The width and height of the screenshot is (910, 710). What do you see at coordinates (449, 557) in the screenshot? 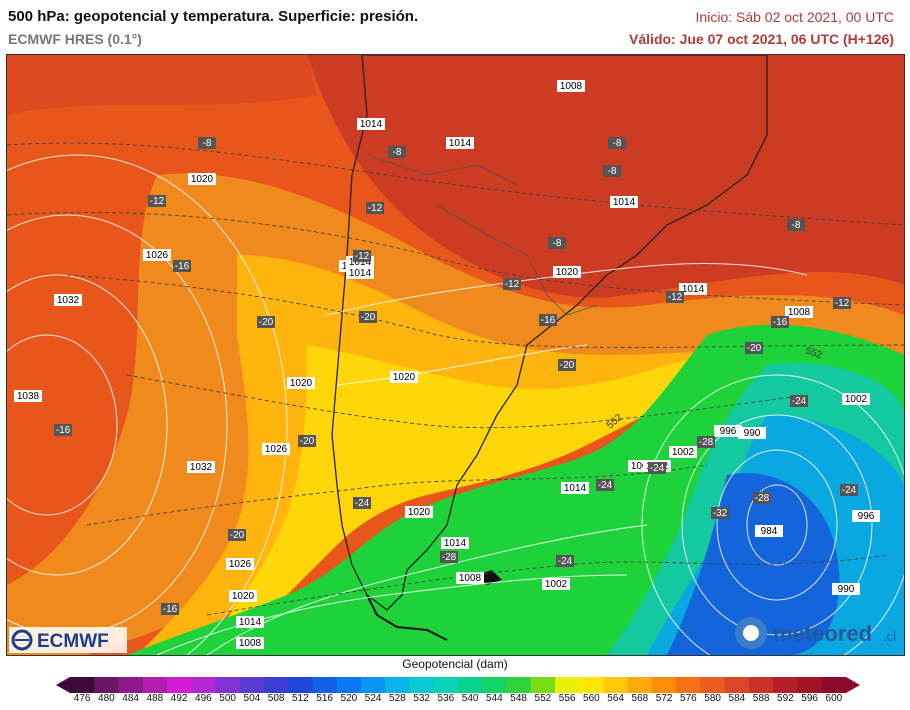
I see `svg-text: -28` at bounding box center [449, 557].